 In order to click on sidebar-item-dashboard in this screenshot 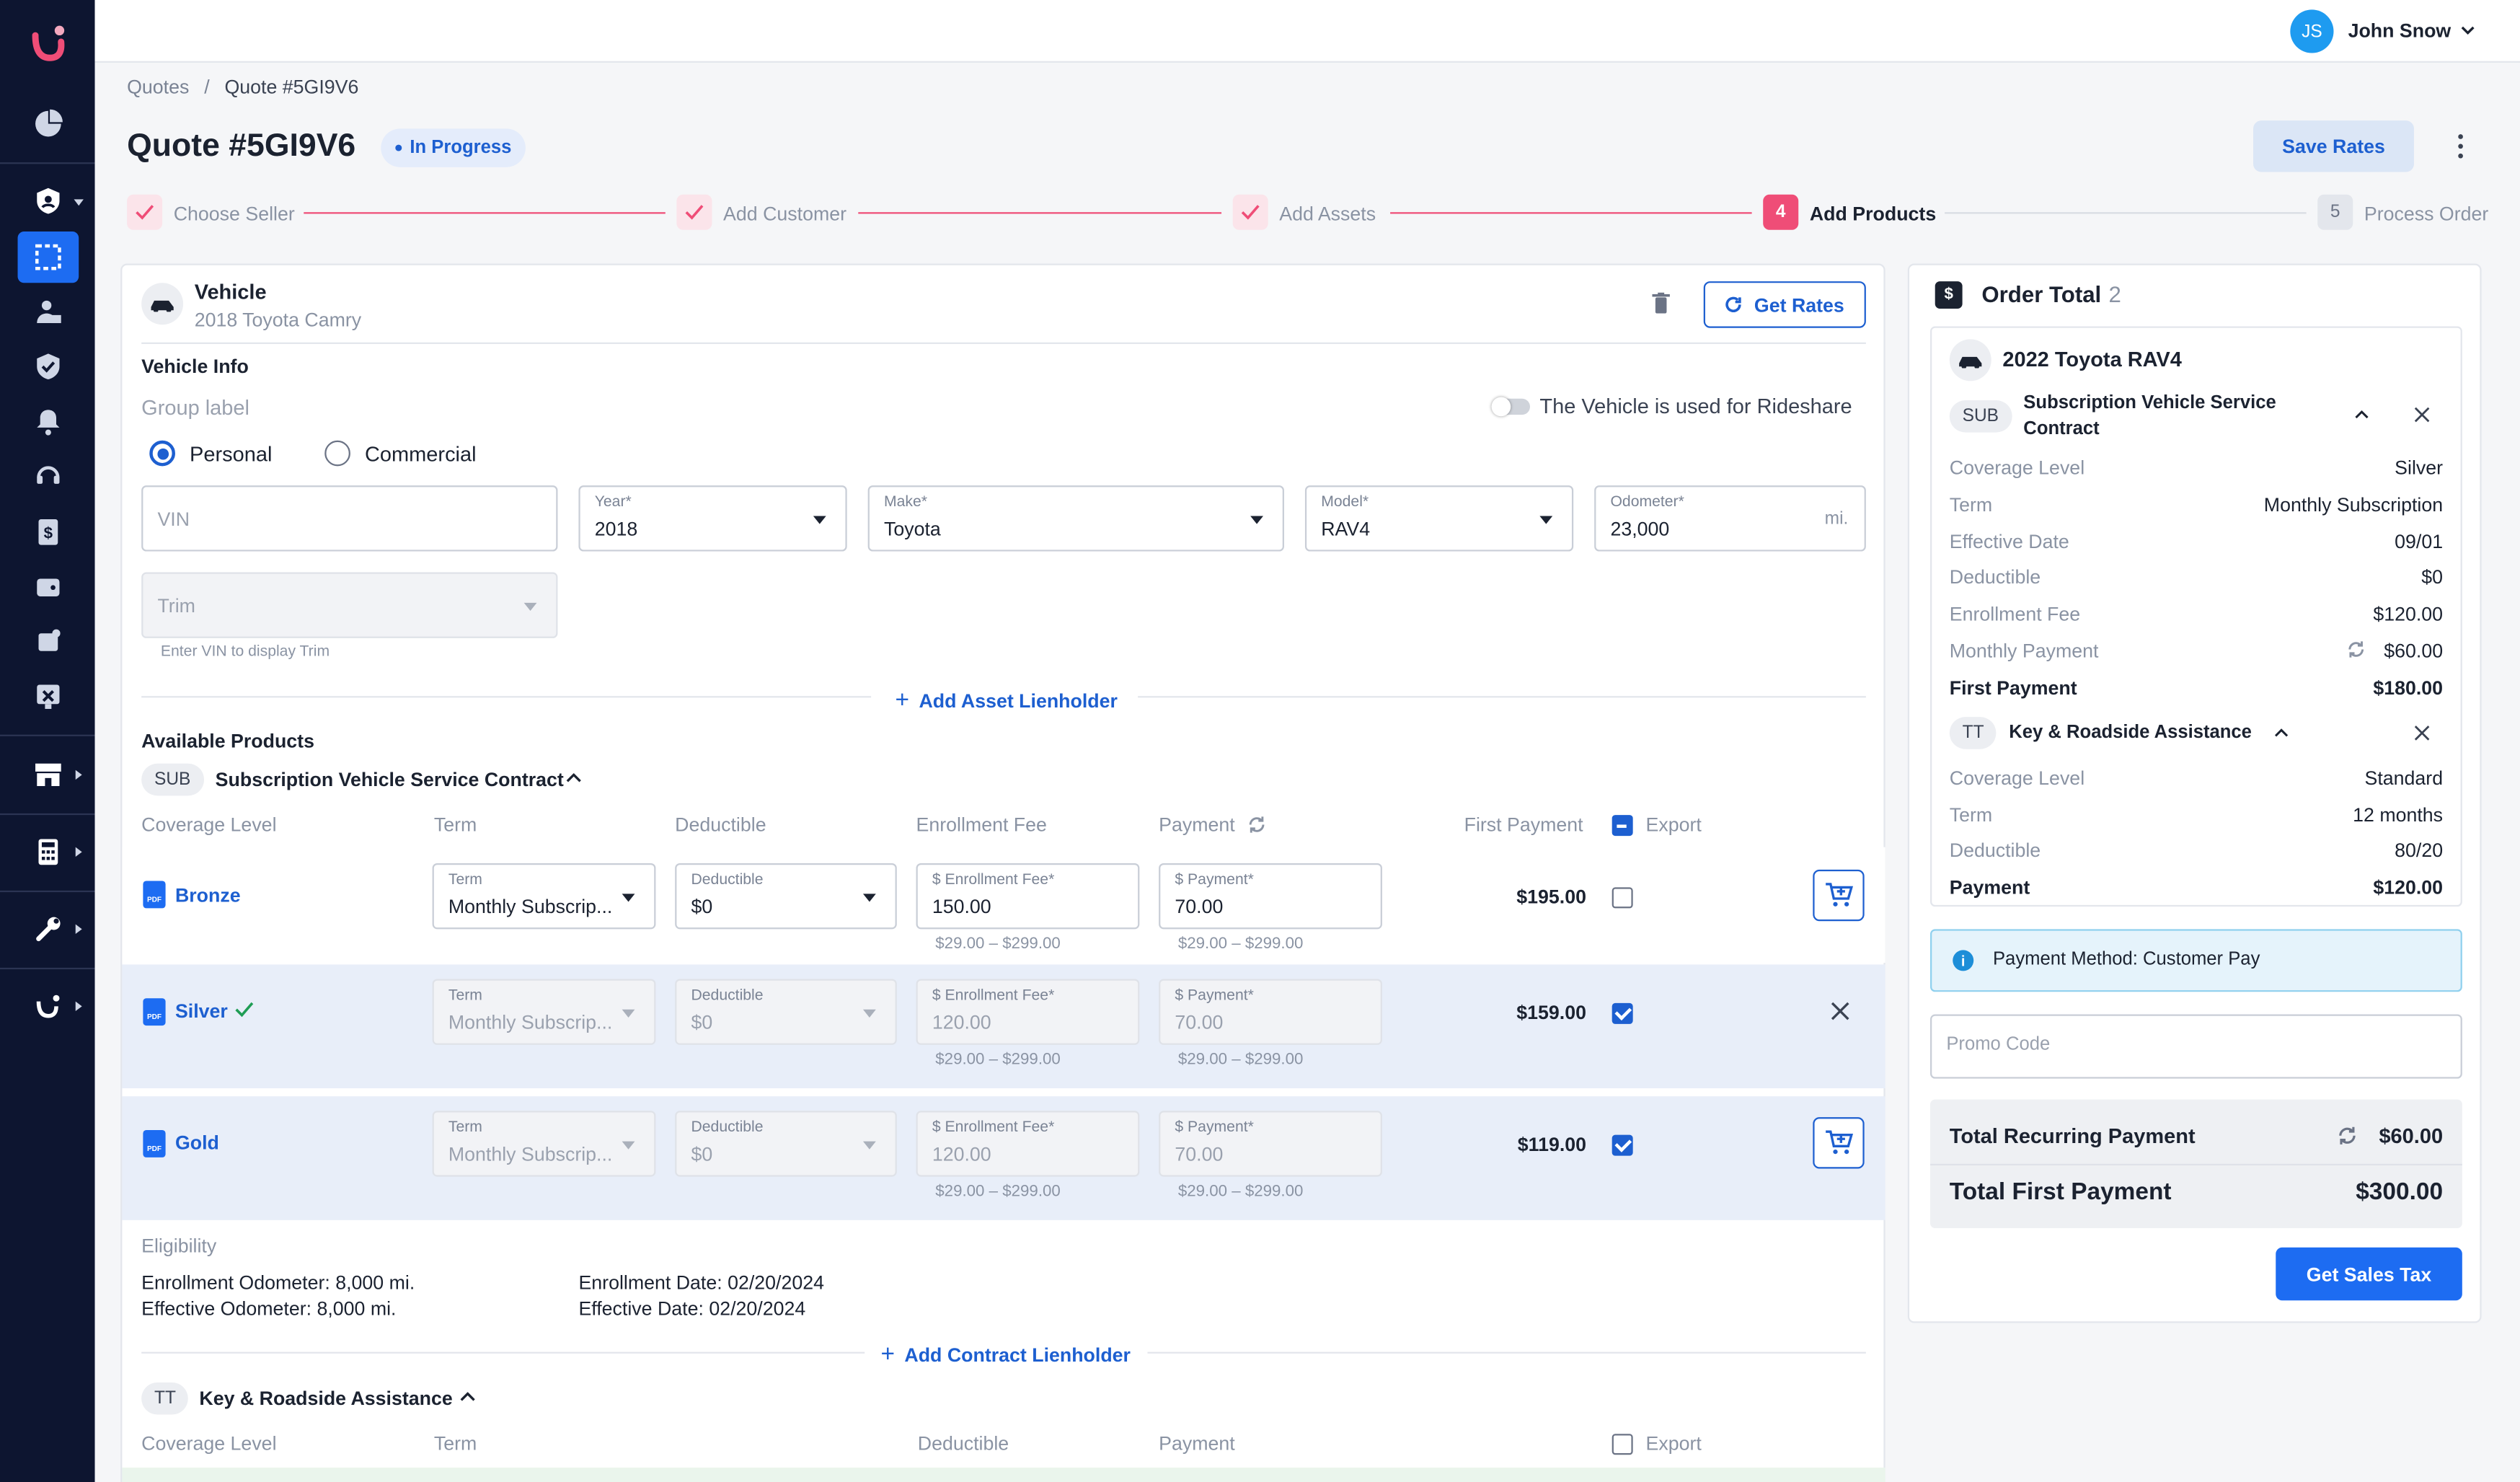, I will do `click(47, 124)`.